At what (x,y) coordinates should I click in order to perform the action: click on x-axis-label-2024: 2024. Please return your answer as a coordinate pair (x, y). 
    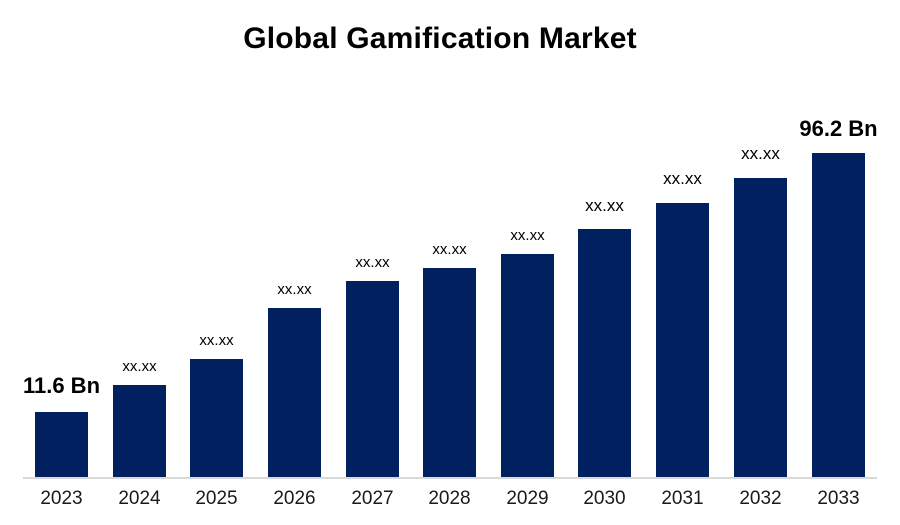
    Looking at the image, I should click on (139, 498).